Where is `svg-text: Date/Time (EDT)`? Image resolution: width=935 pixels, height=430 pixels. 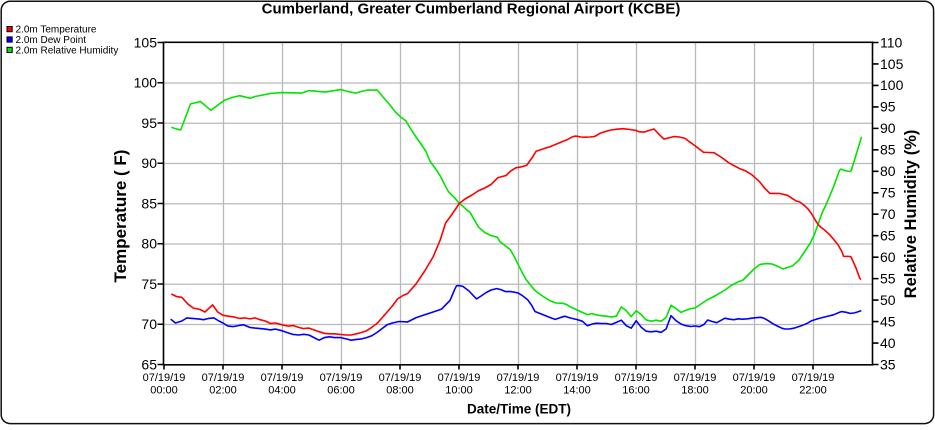
svg-text: Date/Time (EDT) is located at coordinates (519, 409).